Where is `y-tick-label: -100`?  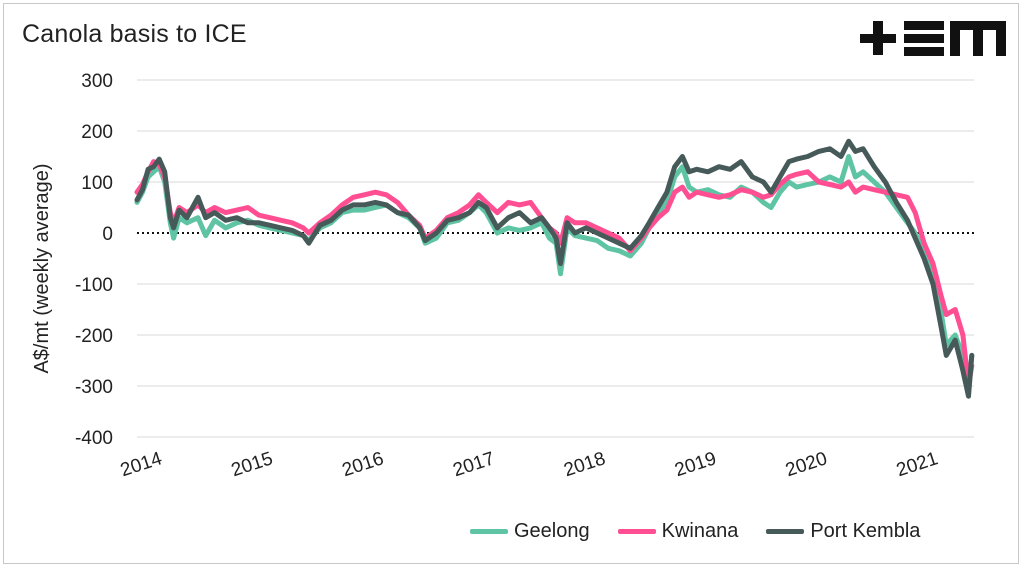
y-tick-label: -100 is located at coordinates (94, 285).